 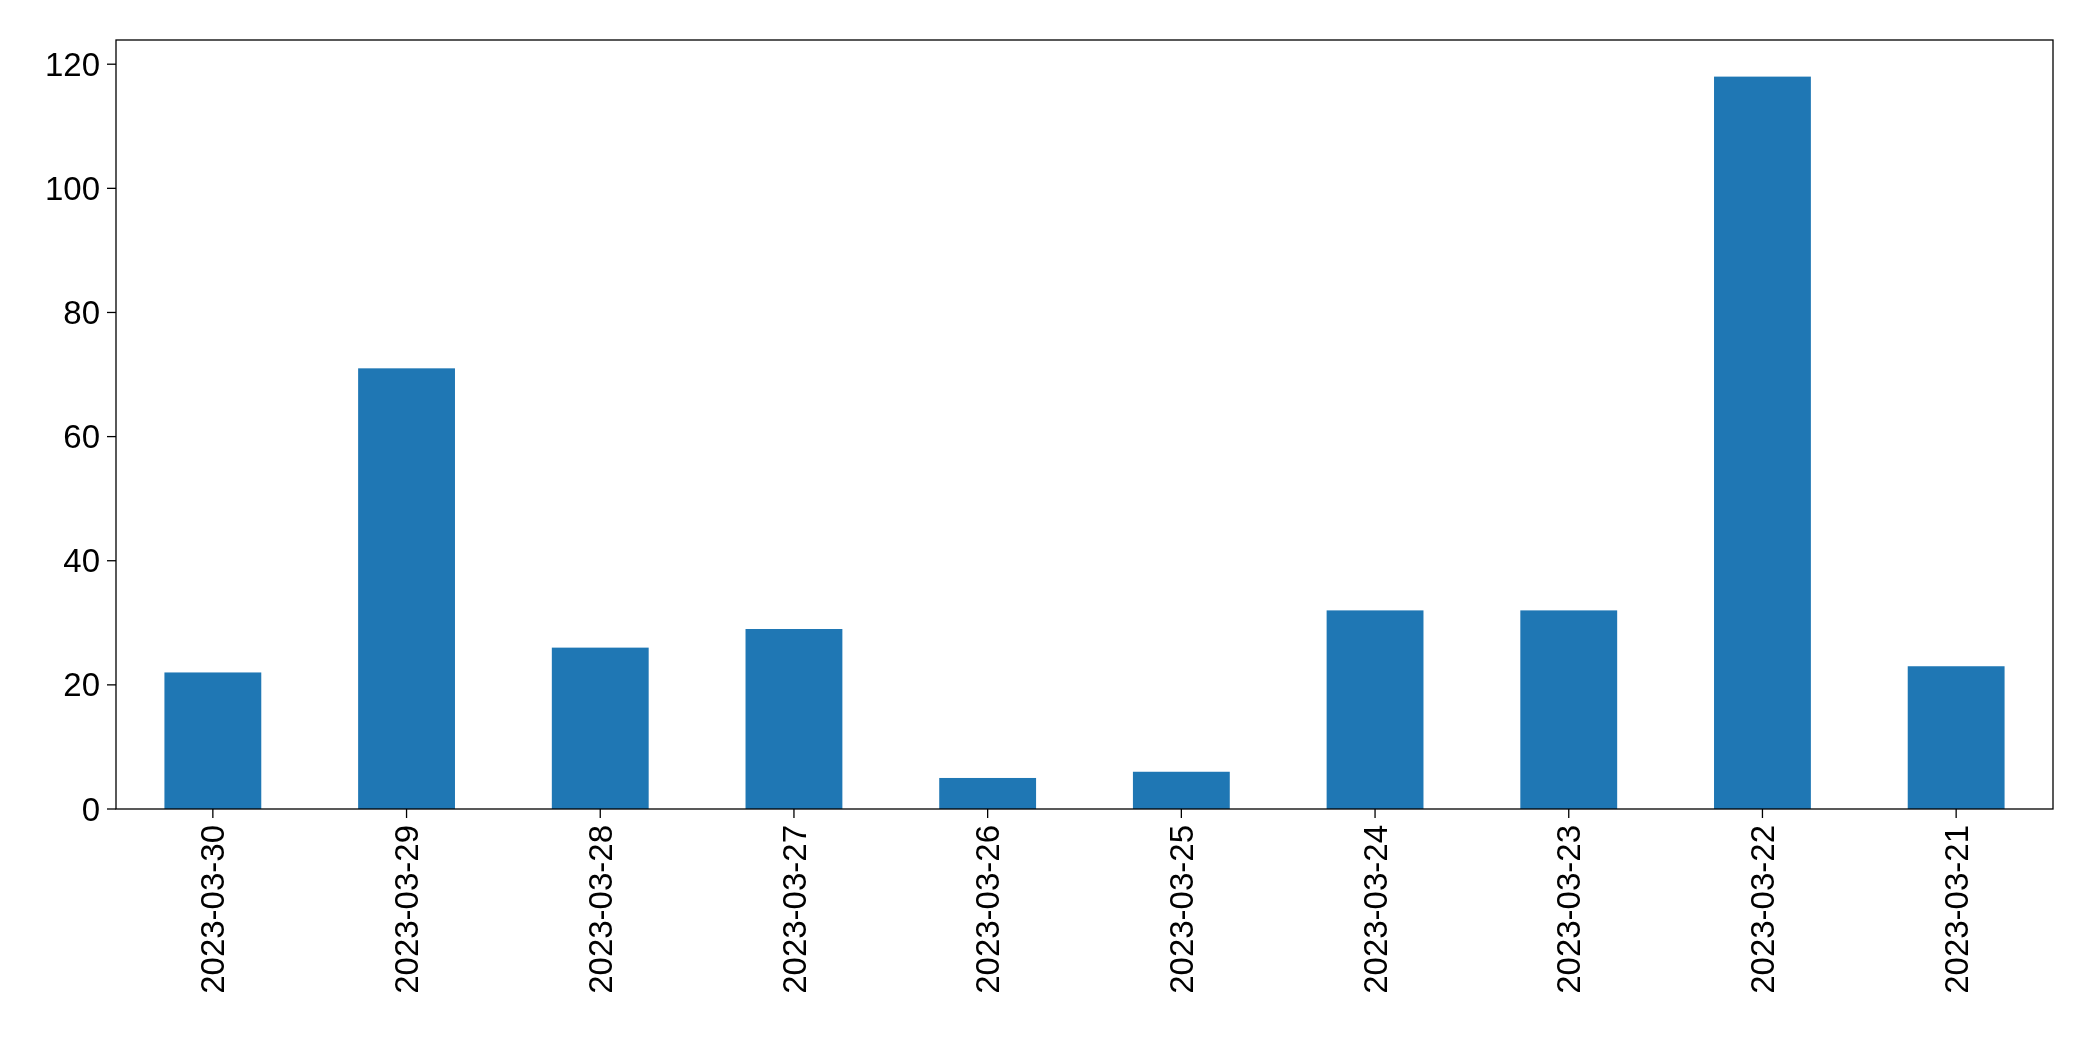 What do you see at coordinates (81, 313) in the screenshot?
I see `y-tick-label: 80` at bounding box center [81, 313].